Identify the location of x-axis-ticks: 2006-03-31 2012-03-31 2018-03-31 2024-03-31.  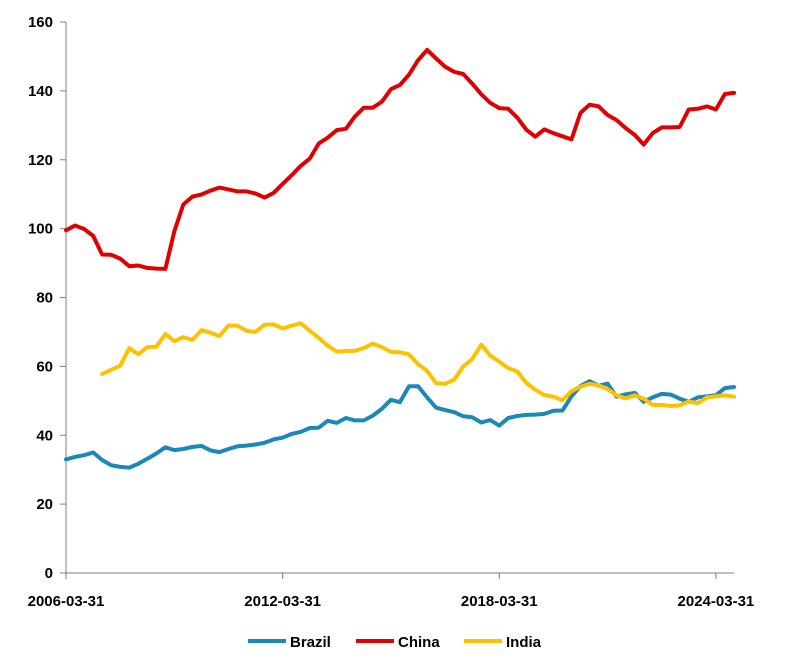
(391, 591).